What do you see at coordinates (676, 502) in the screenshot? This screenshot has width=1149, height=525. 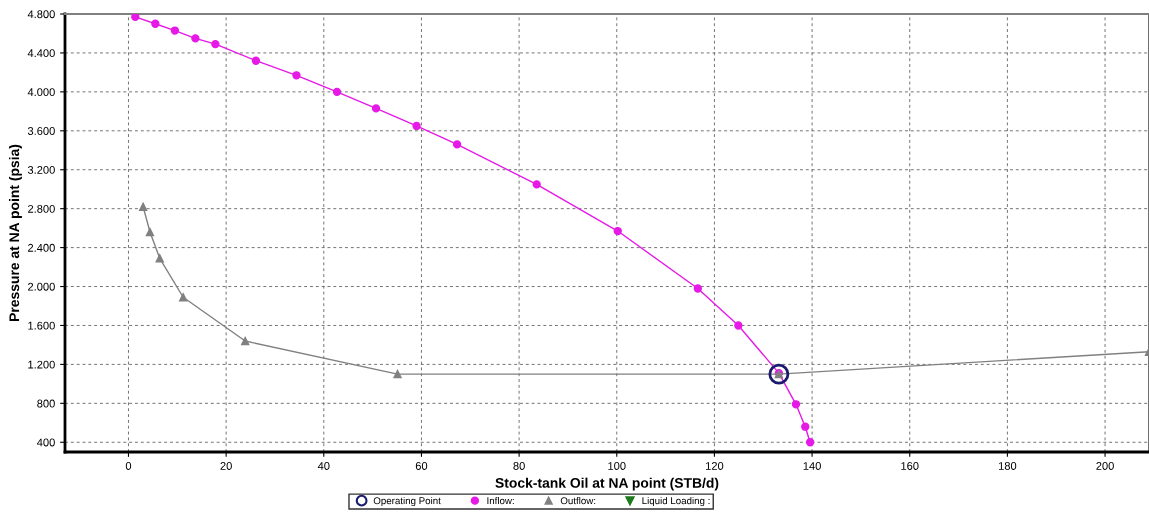 I see `legend-label: Liquid Loading :` at bounding box center [676, 502].